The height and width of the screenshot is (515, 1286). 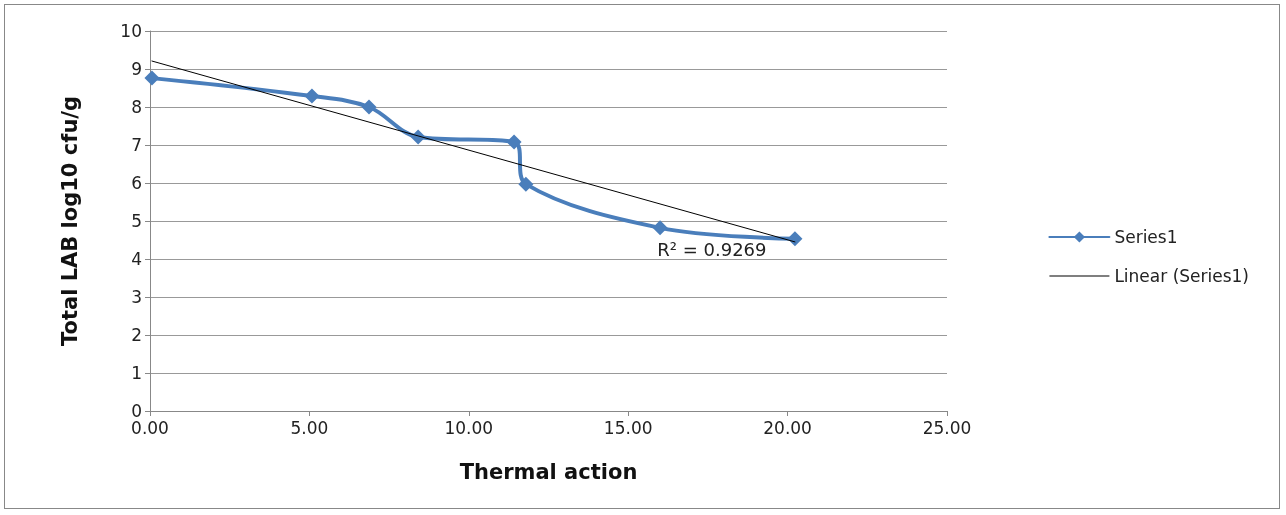 I want to click on x-tick-label: 25.00, so click(x=947, y=427).